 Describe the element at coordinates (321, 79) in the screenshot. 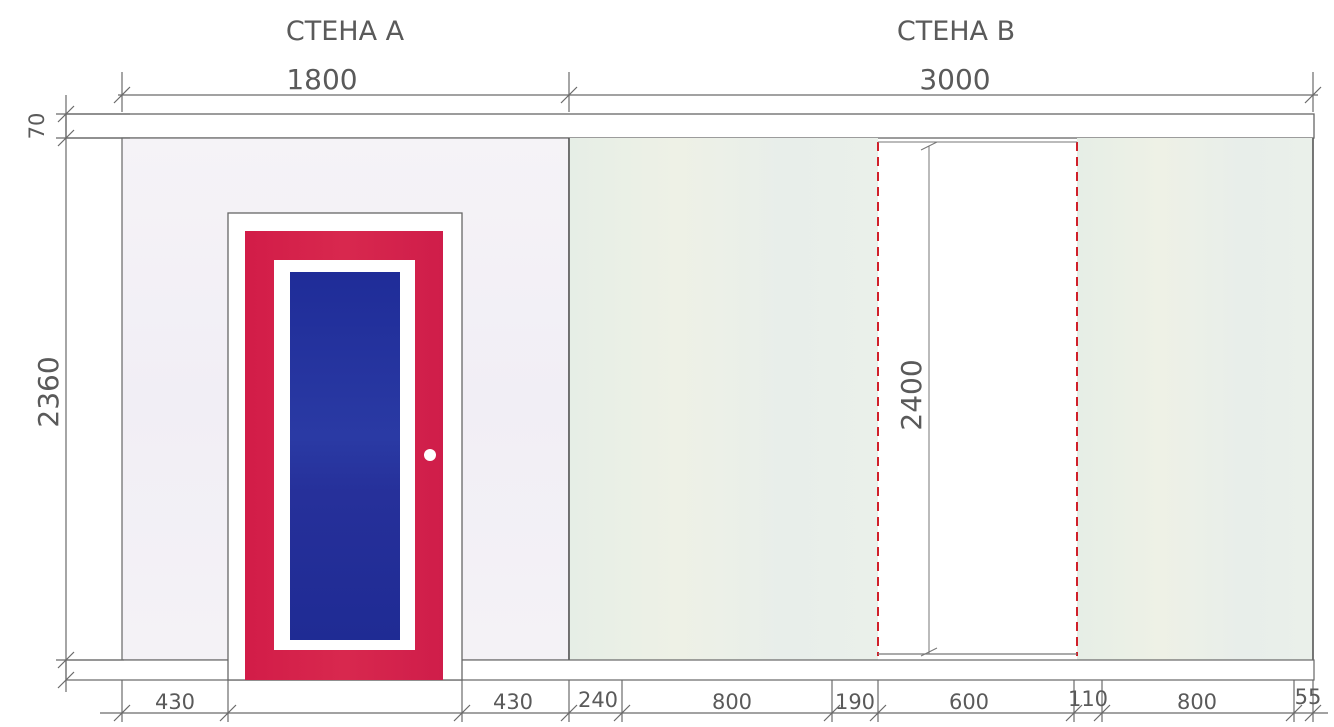

I see `wall-a-width-label: 1800` at that location.